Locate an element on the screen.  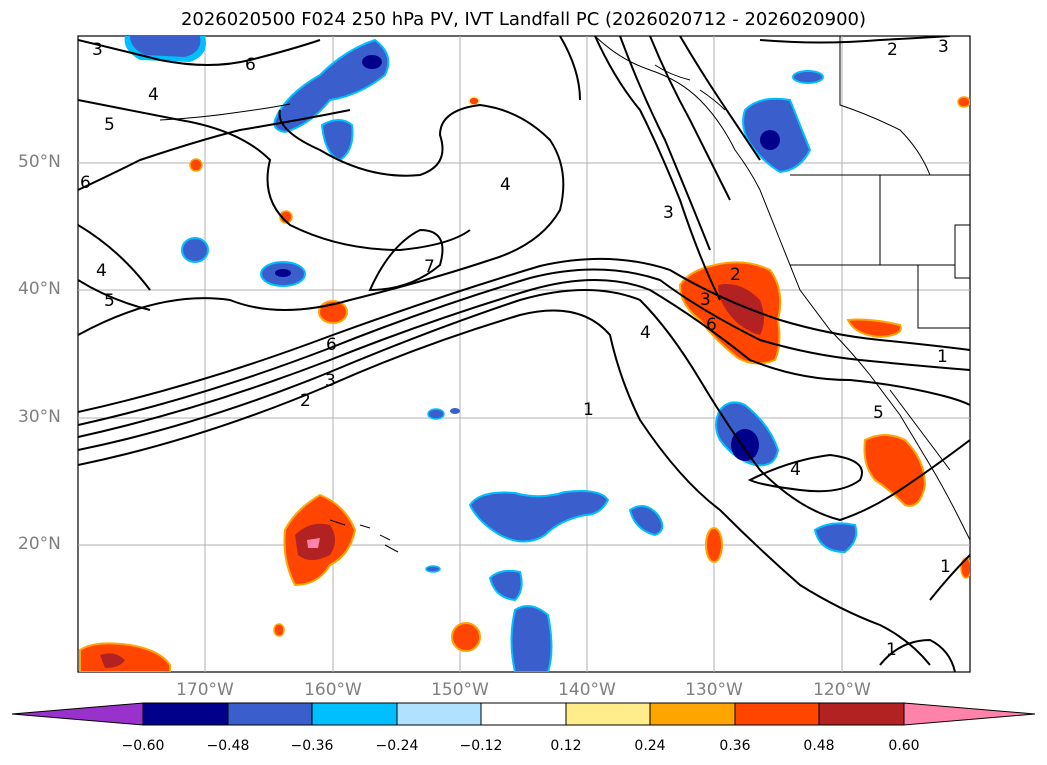
lon-label-160w: 160°W is located at coordinates (333, 690).